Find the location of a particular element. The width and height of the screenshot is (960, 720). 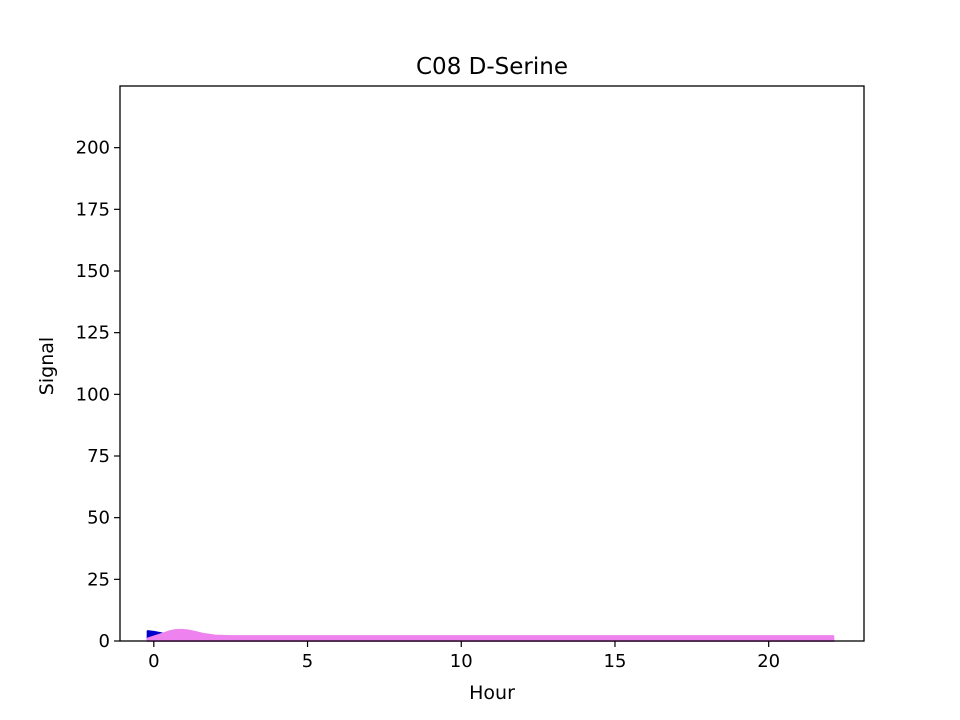

y-tick-label: 125 is located at coordinates (93, 333).